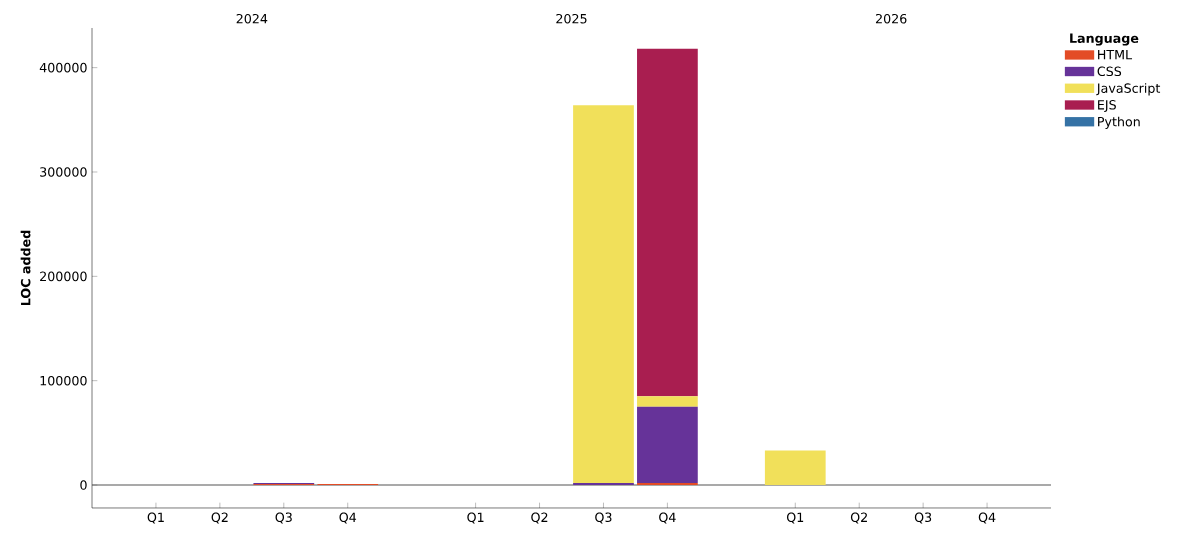  Describe the element at coordinates (252, 18) in the screenshot. I see `text: 2024` at that location.